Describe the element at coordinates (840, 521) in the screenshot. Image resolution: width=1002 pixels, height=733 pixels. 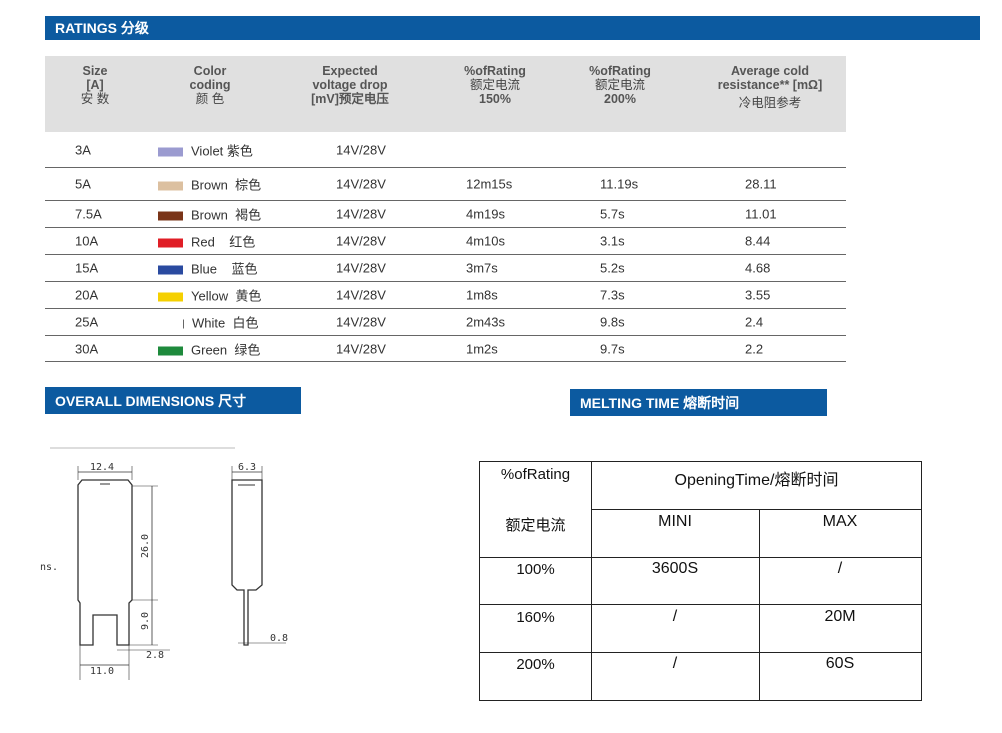
I see `melt-header-max: MAX` at that location.